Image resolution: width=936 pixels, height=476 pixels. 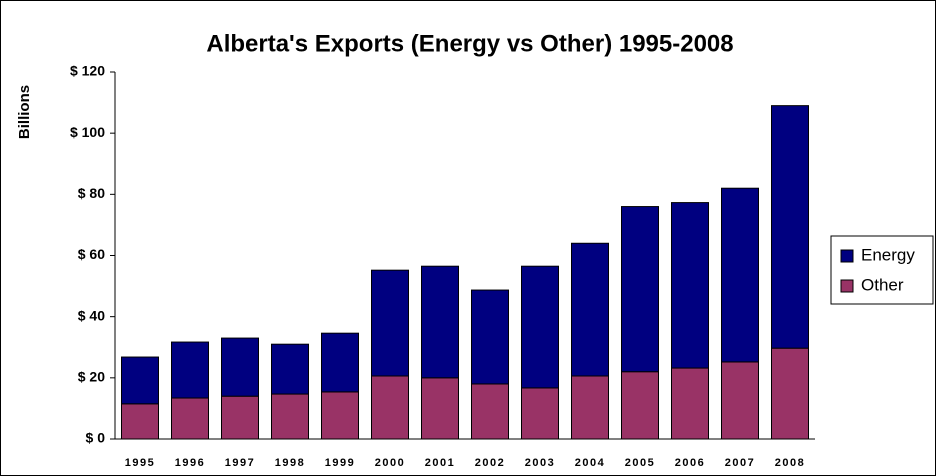 What do you see at coordinates (190, 463) in the screenshot?
I see `x-tick-label: 1996` at bounding box center [190, 463].